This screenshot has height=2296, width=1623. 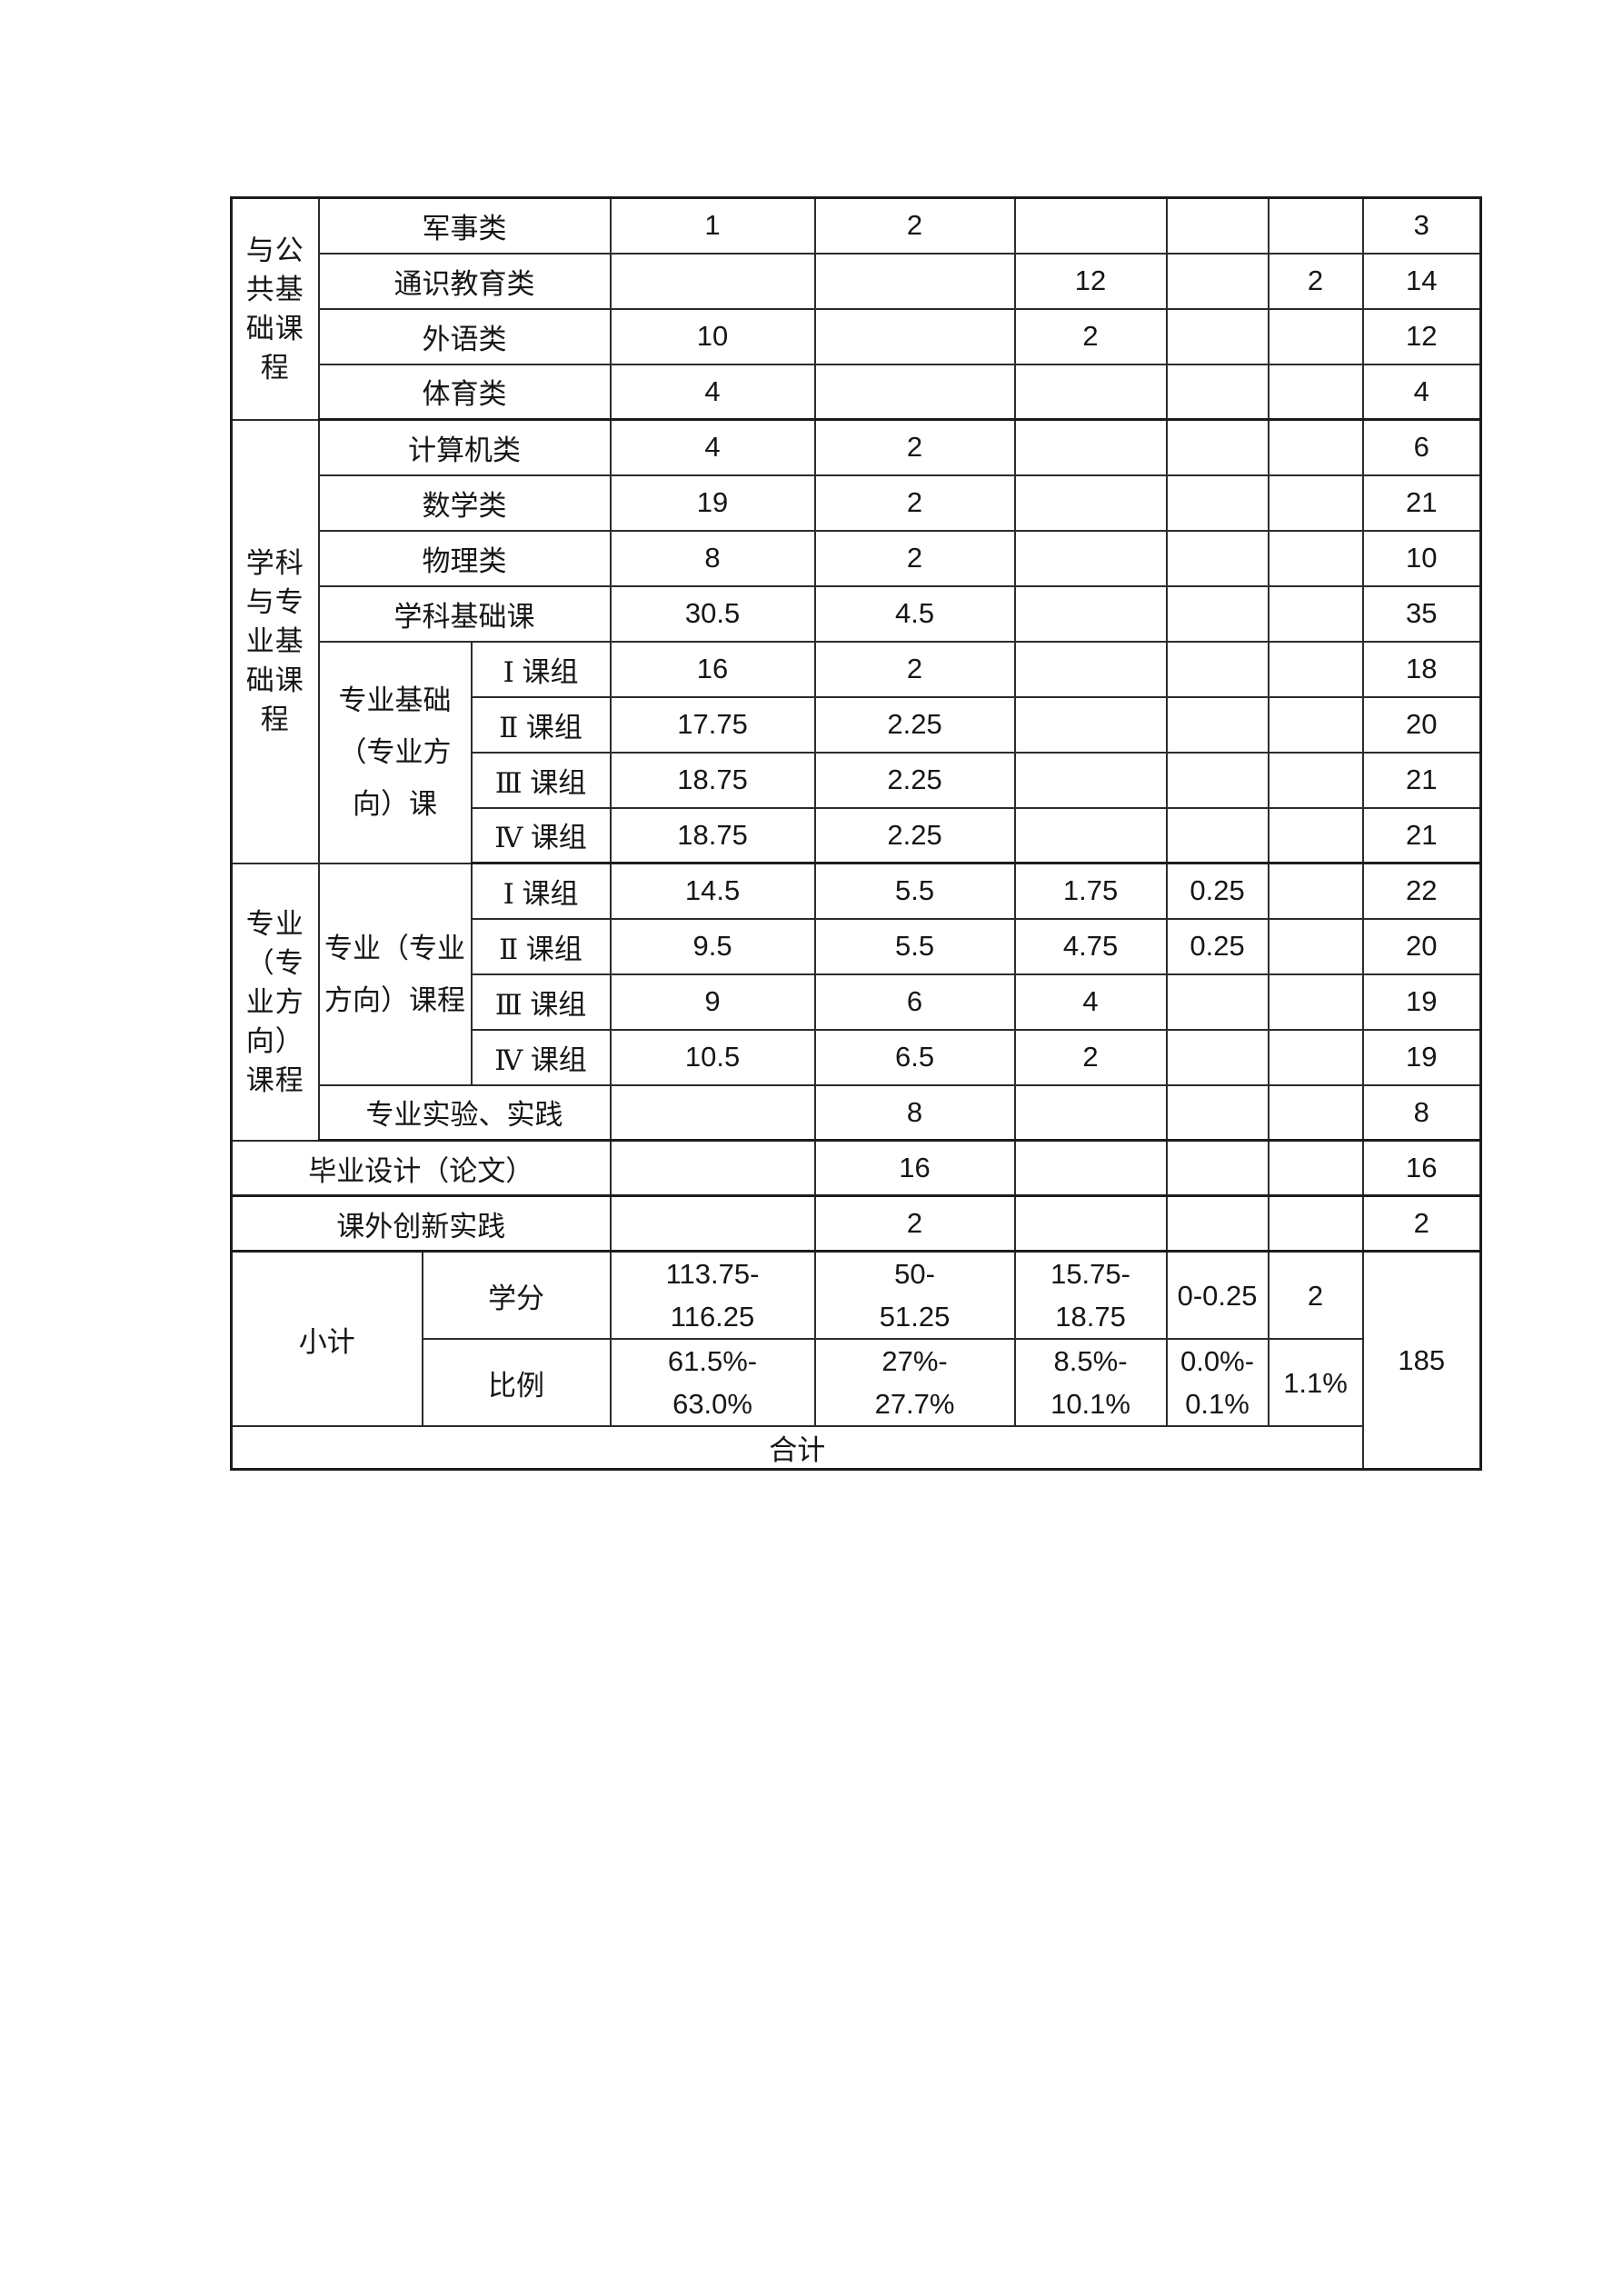 I want to click on table-row: Ⅳ 课组 10.5 6.5 2 19, so click(x=857, y=1057).